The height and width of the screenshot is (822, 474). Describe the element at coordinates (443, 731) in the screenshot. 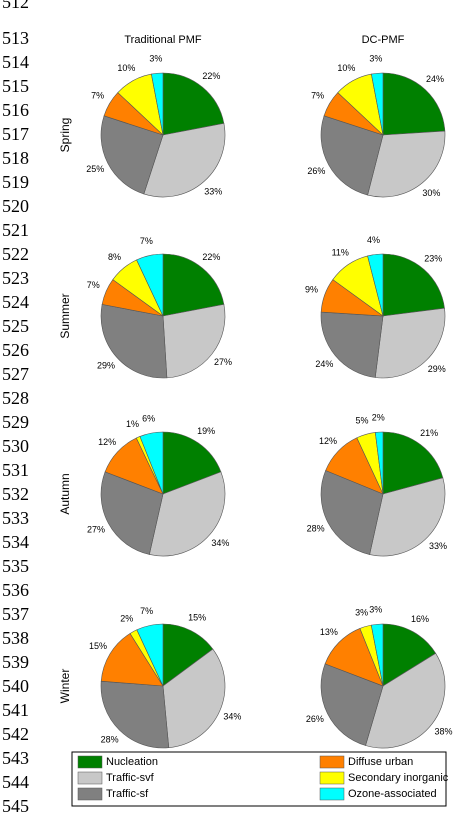

I see `slice-label: 38%` at that location.